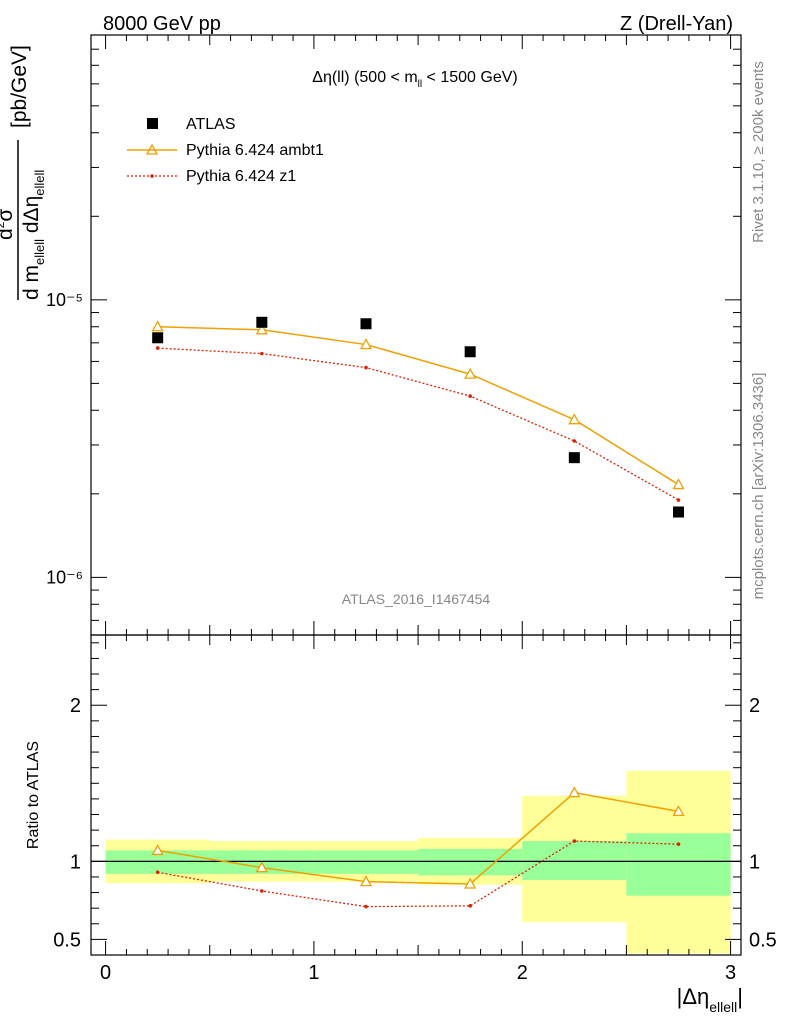 The width and height of the screenshot is (786, 1024). Describe the element at coordinates (758, 486) in the screenshot. I see `mcplots-label: mcplots.cern.ch [arXiv:1306.3436]` at that location.